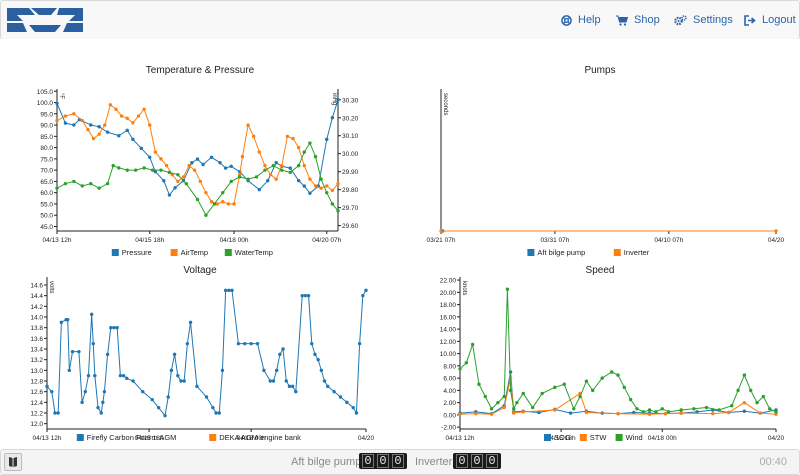 The height and width of the screenshot is (475, 800). What do you see at coordinates (228, 252) in the screenshot?
I see `watertemp-legend-swatch` at bounding box center [228, 252].